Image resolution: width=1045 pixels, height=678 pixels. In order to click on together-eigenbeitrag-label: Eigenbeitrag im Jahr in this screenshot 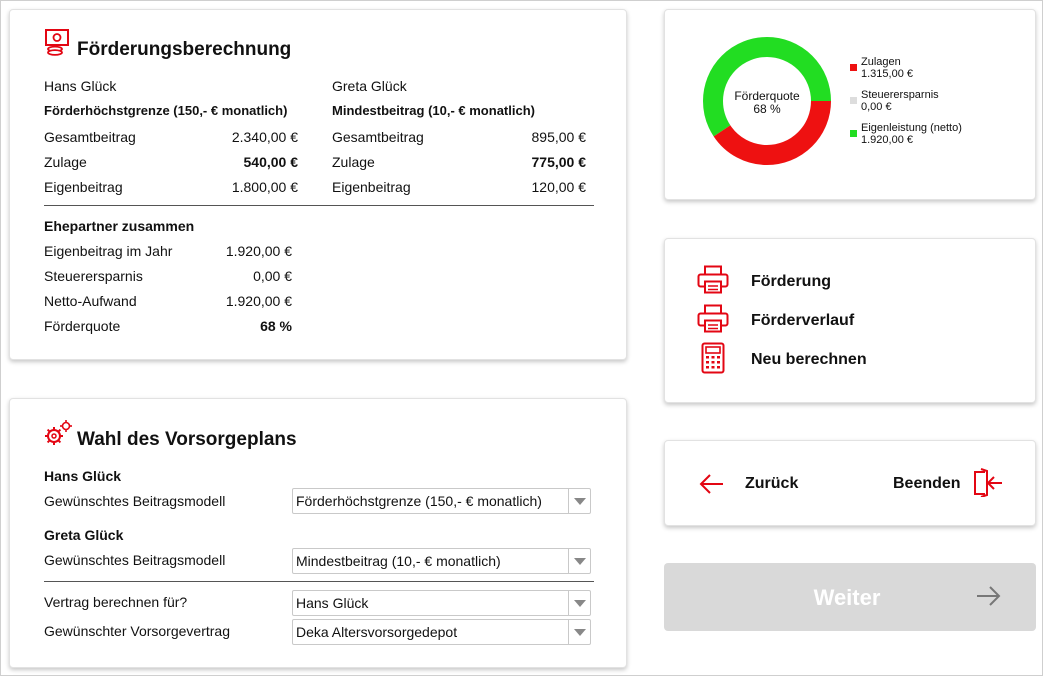, I will do `click(108, 251)`.